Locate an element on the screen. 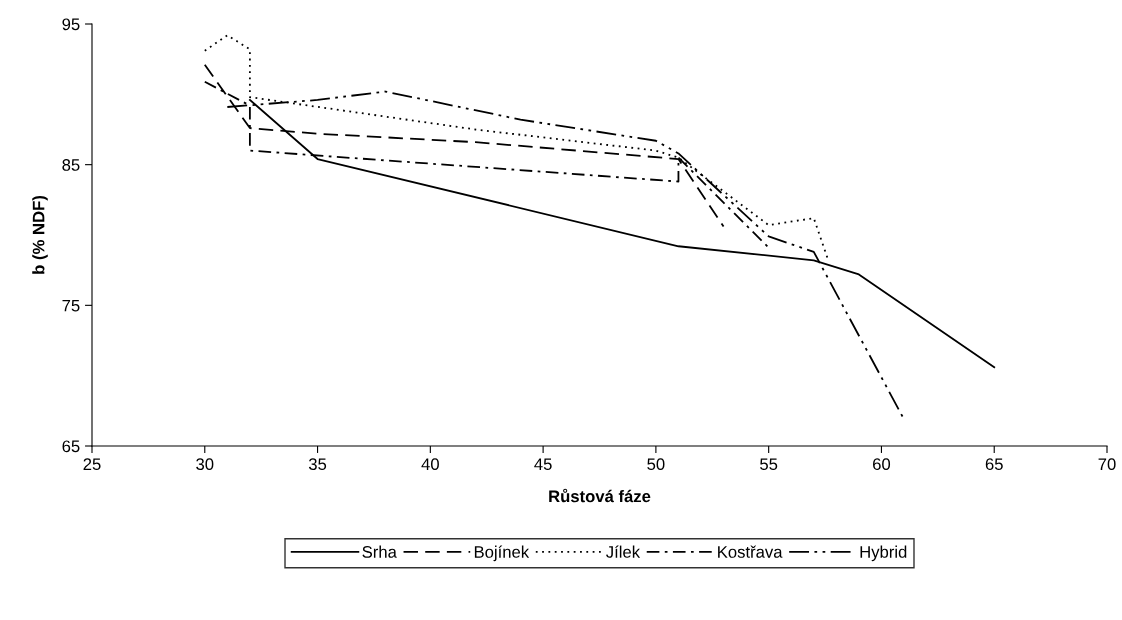  y-tick-label: 85 is located at coordinates (71, 165).